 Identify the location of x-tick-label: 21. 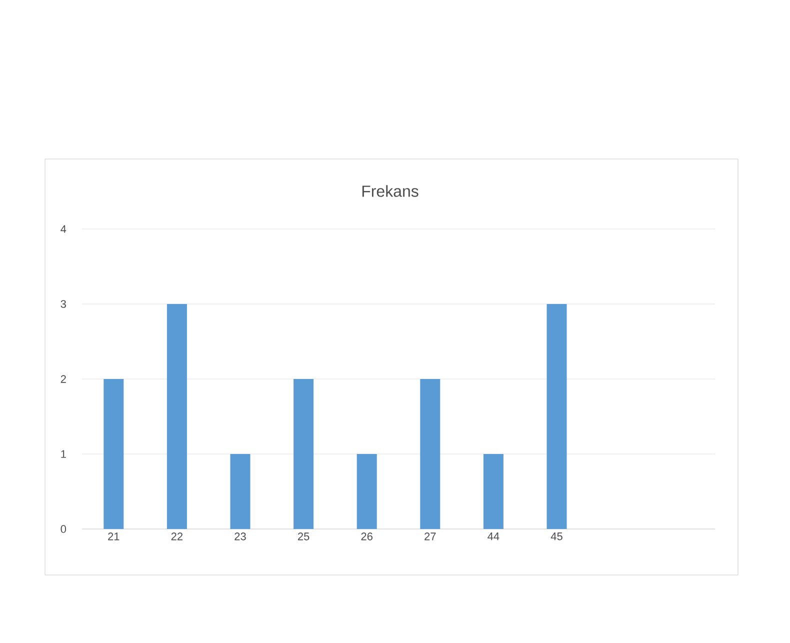
(114, 536).